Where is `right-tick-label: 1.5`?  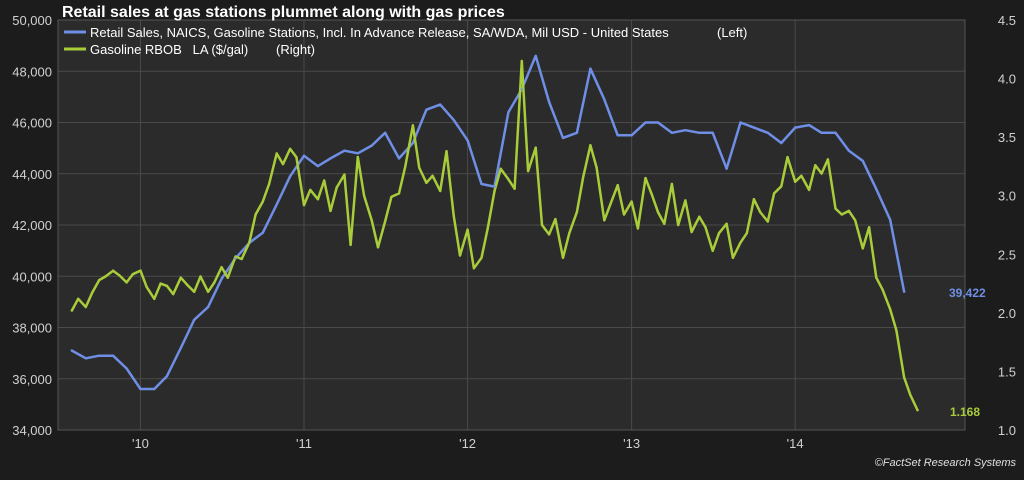
right-tick-label: 1.5 is located at coordinates (1007, 371).